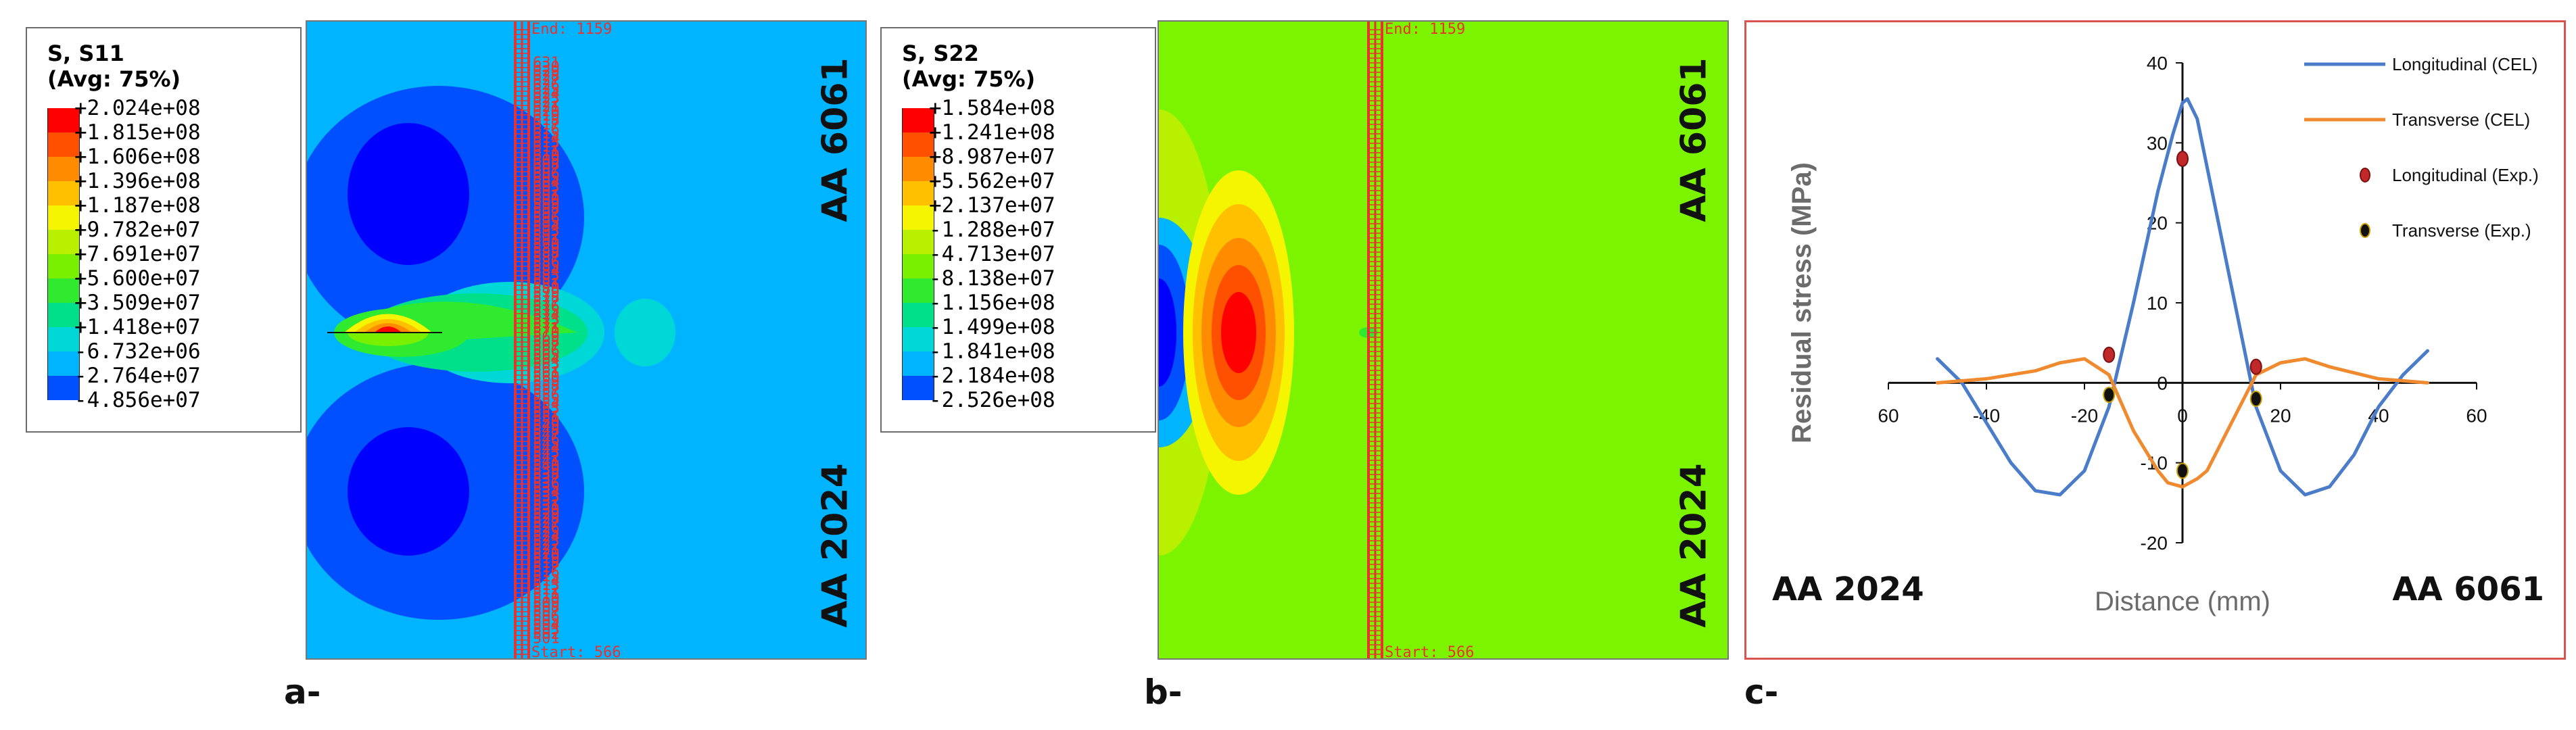  Describe the element at coordinates (992, 132) in the screenshot. I see `legend-value: +1.241e+08` at that location.